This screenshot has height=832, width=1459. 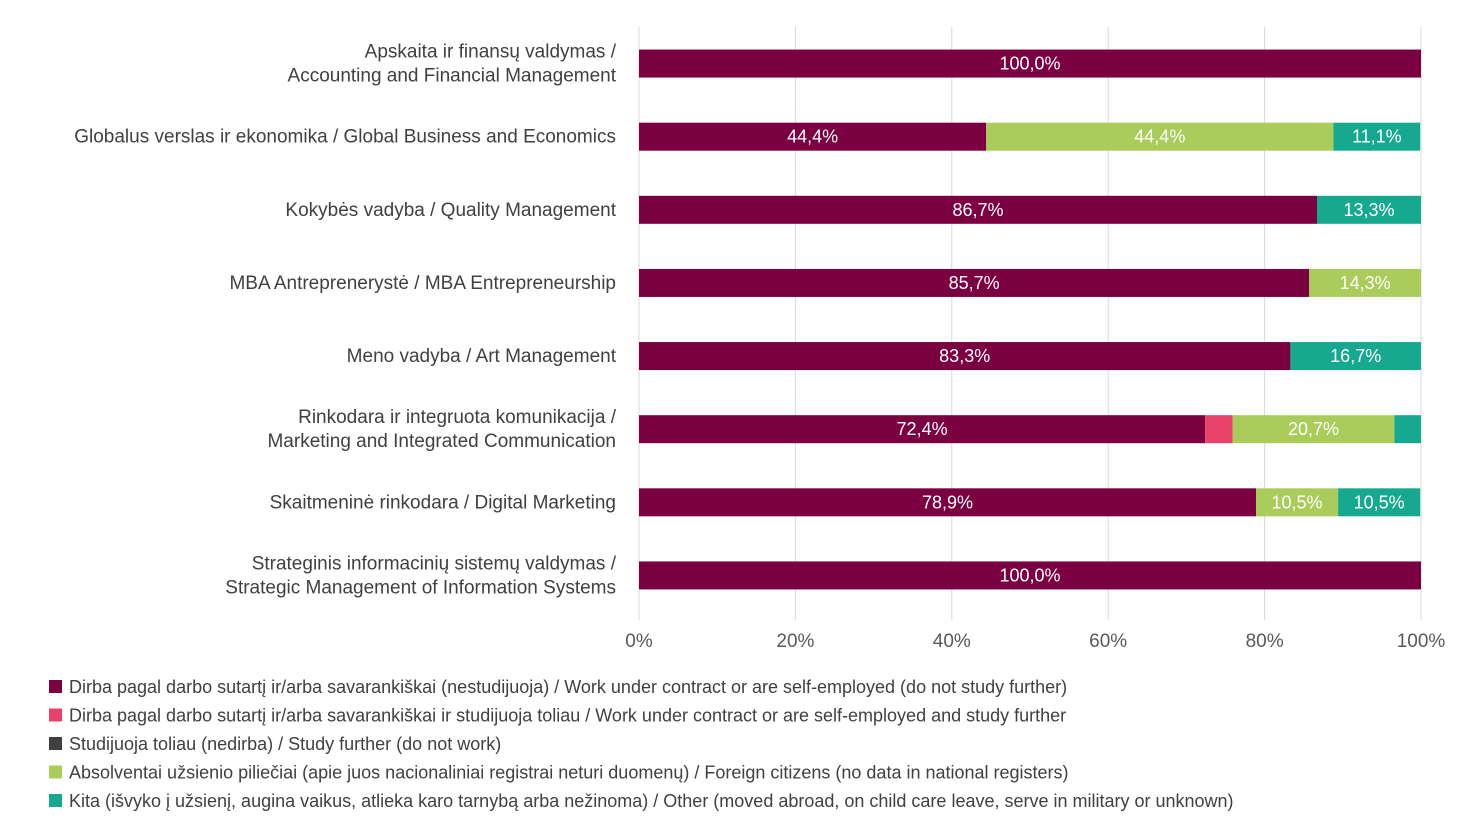 I want to click on data-label: 86,7%, so click(x=977, y=210).